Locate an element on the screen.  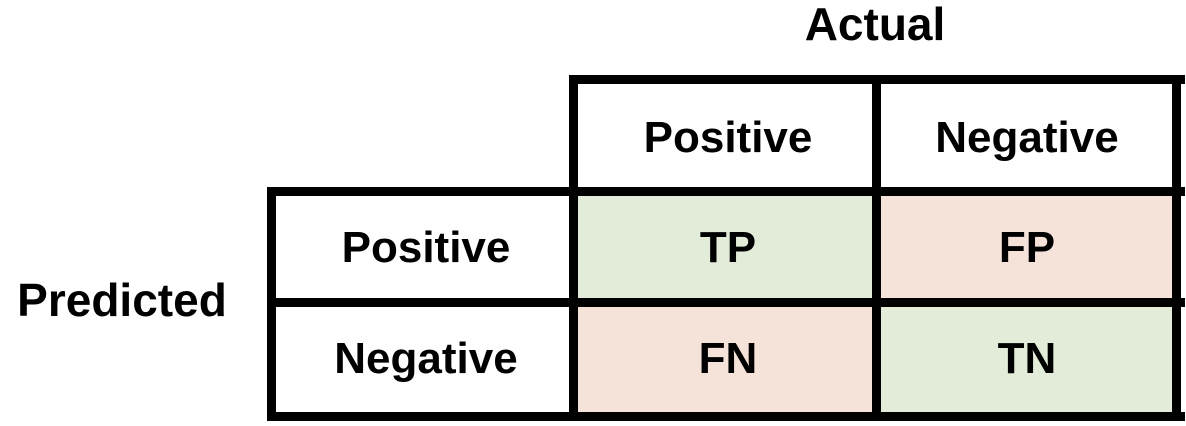
predicted-axis-label: Predicted is located at coordinates (122, 300).